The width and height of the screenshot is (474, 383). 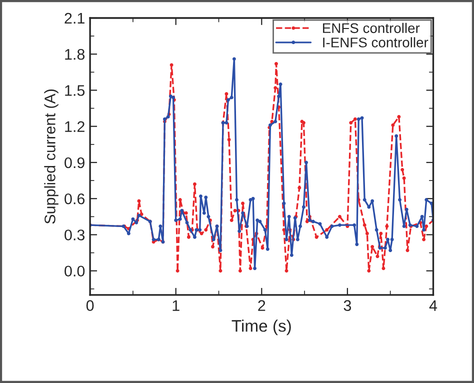 I want to click on legend-label: ENFS controller, so click(x=371, y=28).